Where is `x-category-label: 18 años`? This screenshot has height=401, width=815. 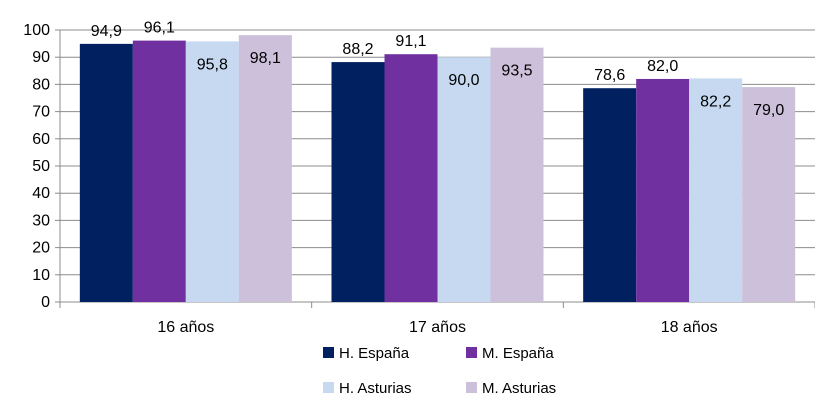
x-category-label: 18 años is located at coordinates (689, 327).